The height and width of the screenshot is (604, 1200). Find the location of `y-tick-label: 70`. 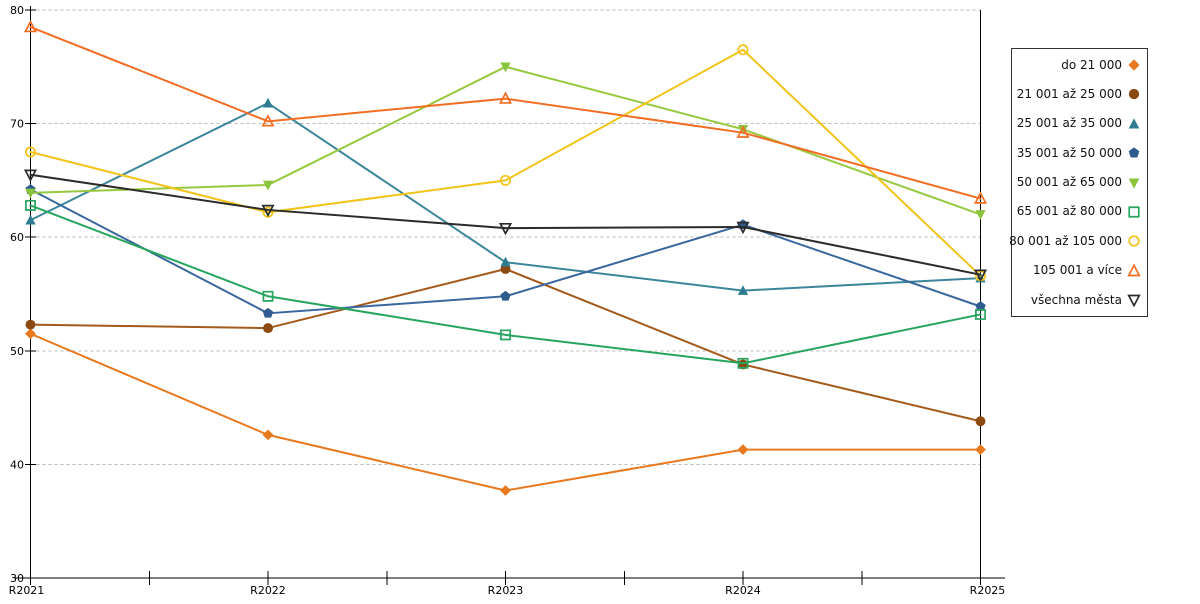

y-tick-label: 70 is located at coordinates (17, 124).